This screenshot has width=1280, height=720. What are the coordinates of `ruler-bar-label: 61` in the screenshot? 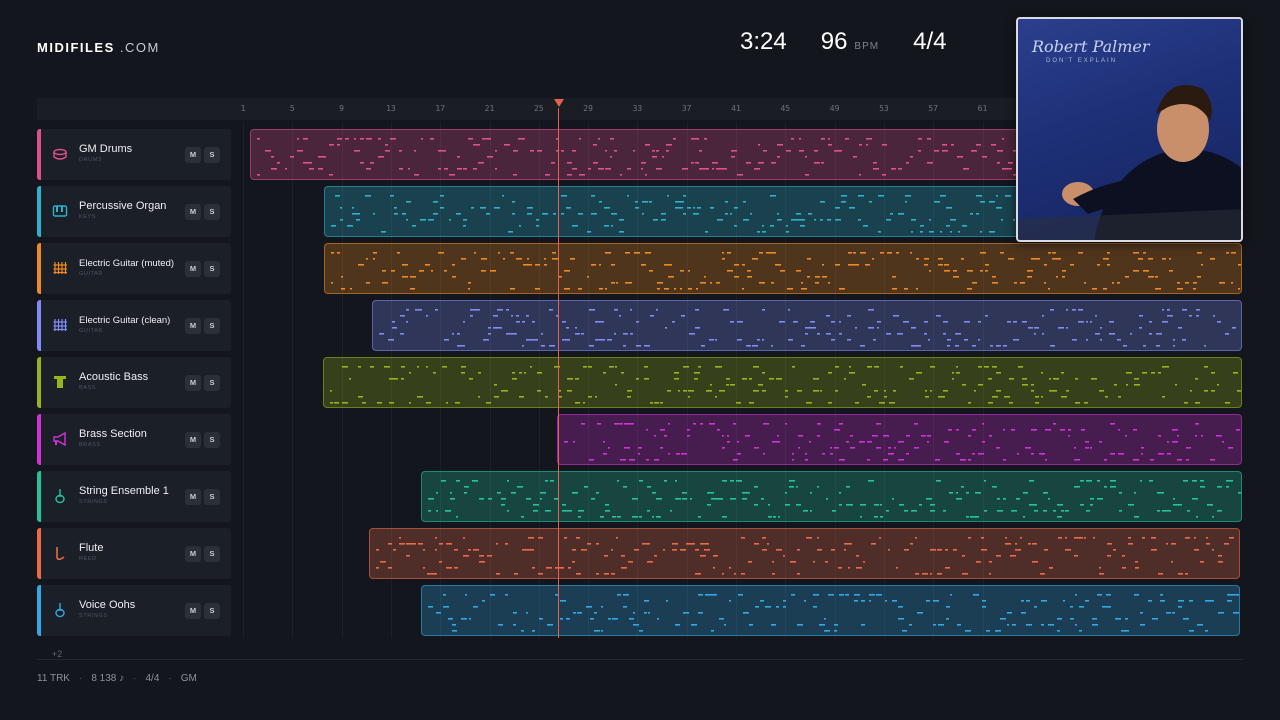 It's located at (982, 108).